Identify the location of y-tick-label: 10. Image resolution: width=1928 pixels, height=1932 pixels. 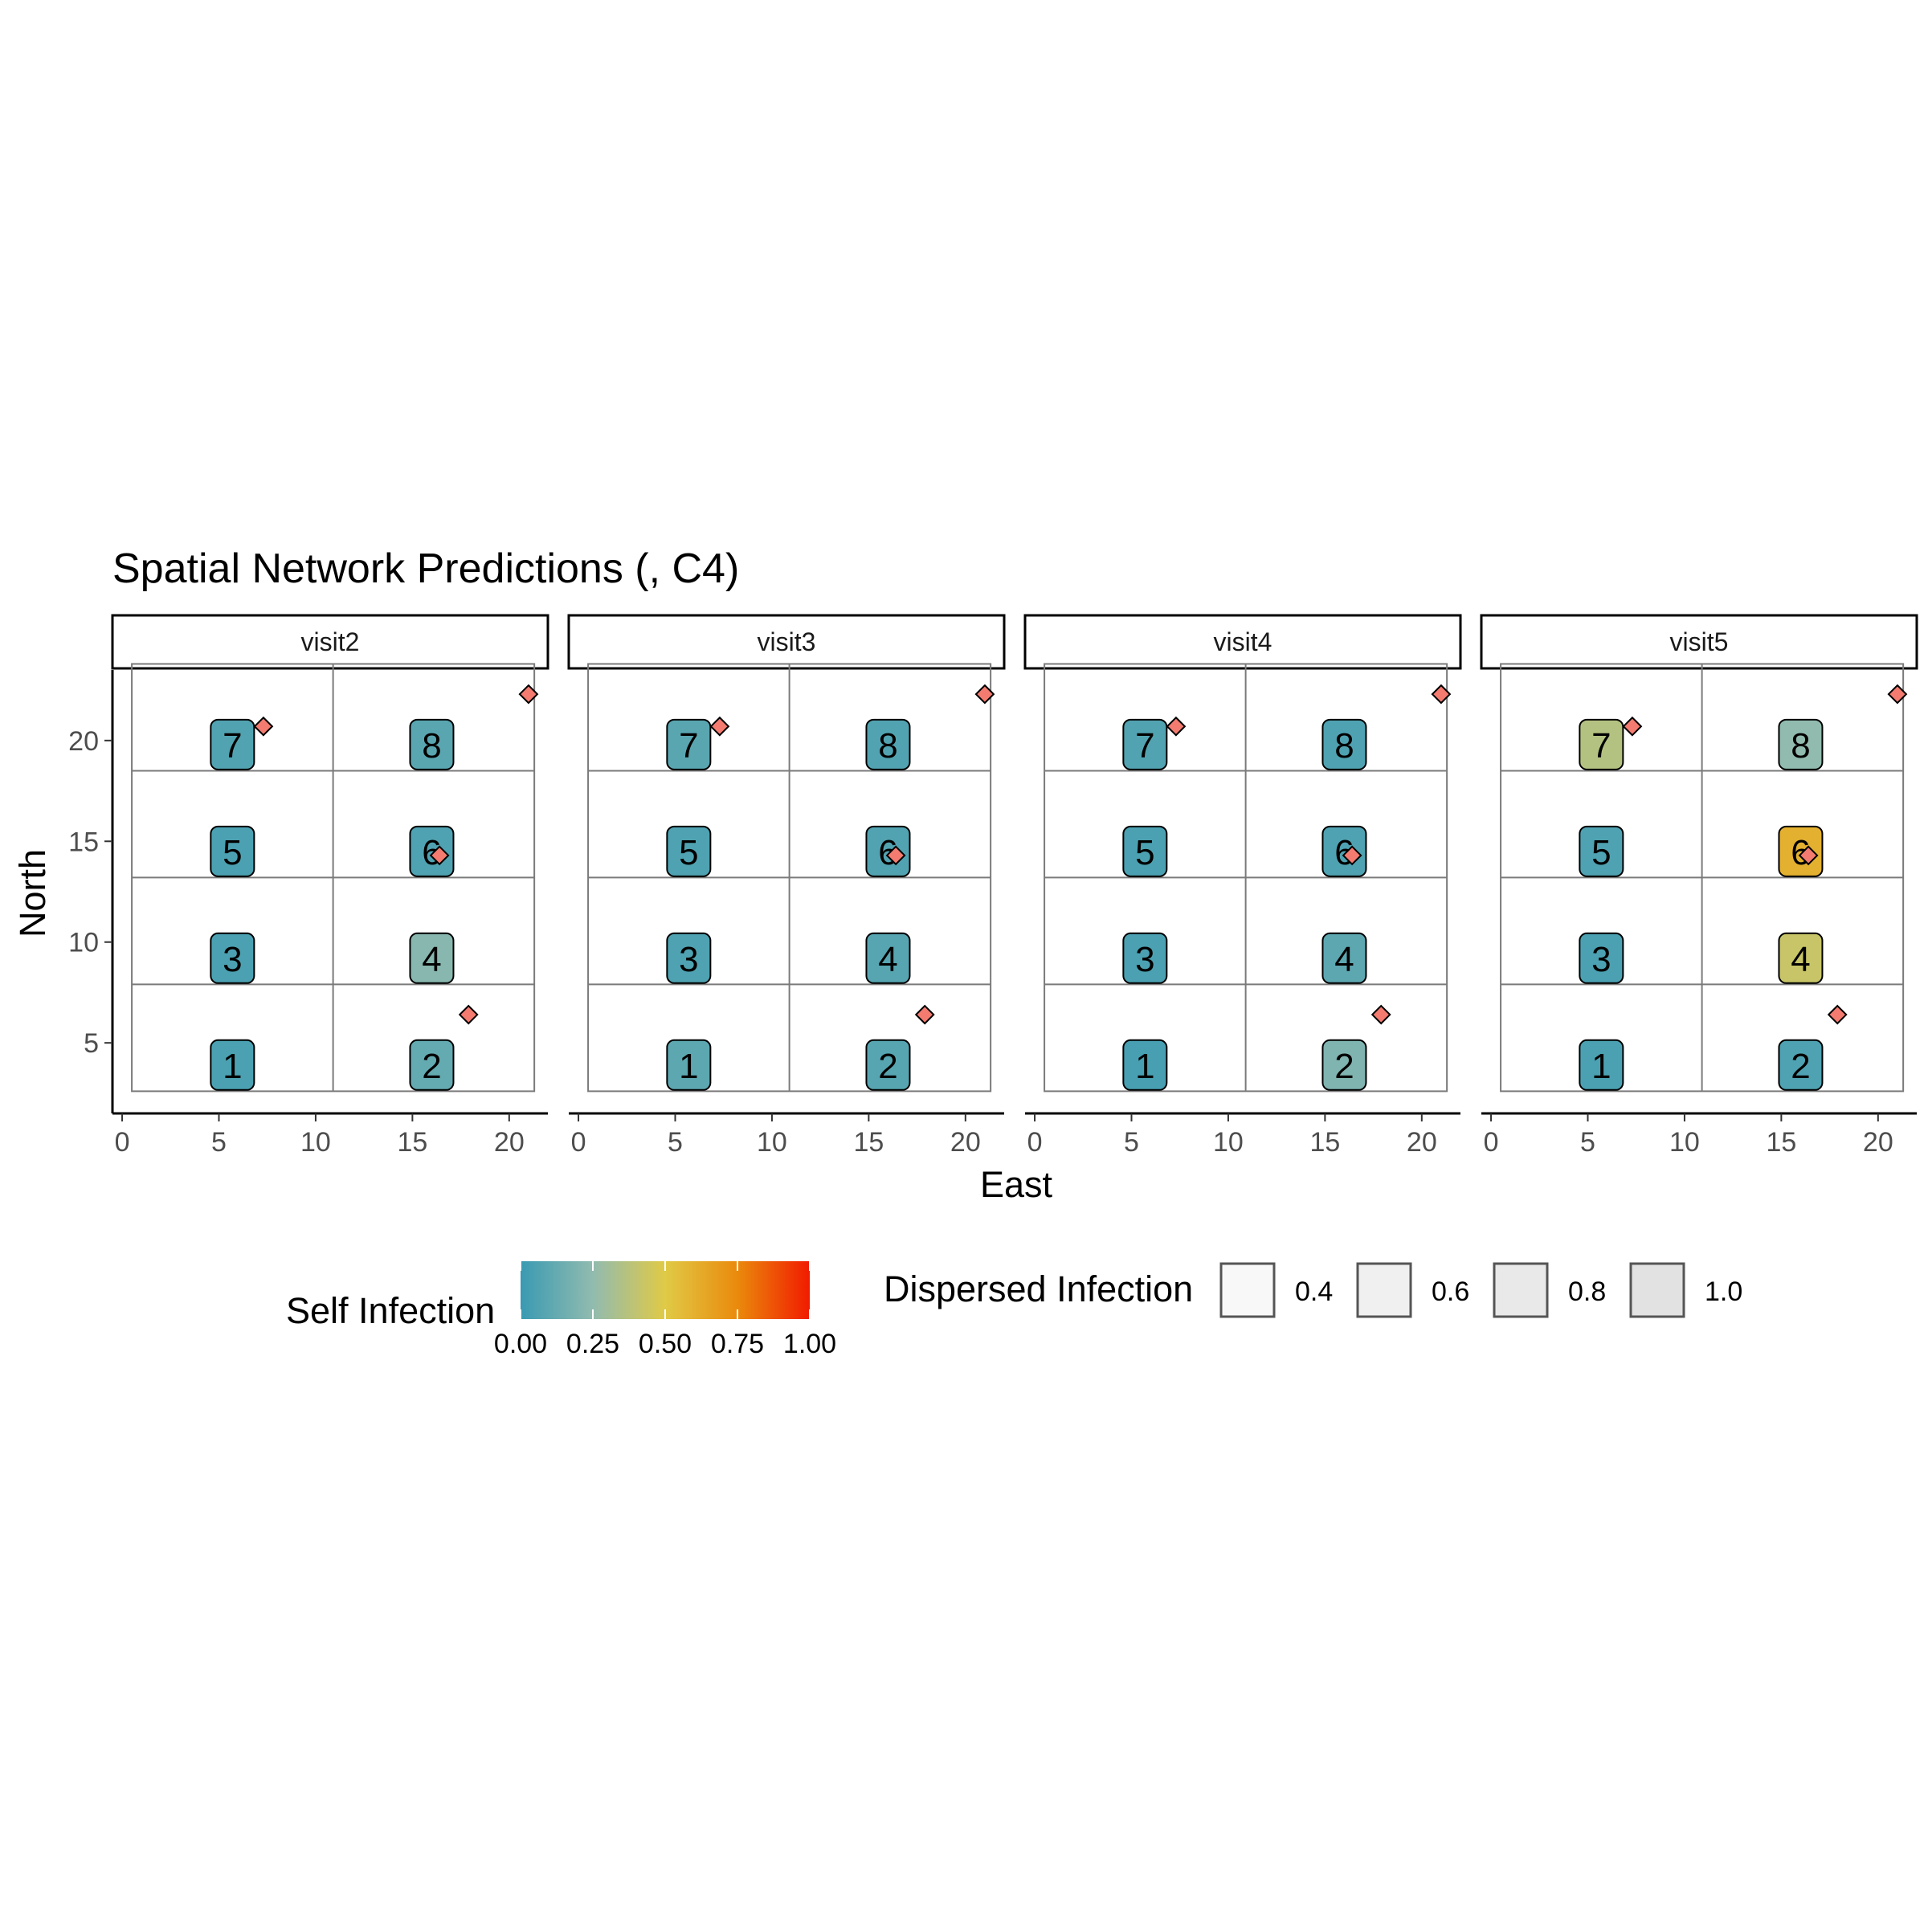
(83, 943).